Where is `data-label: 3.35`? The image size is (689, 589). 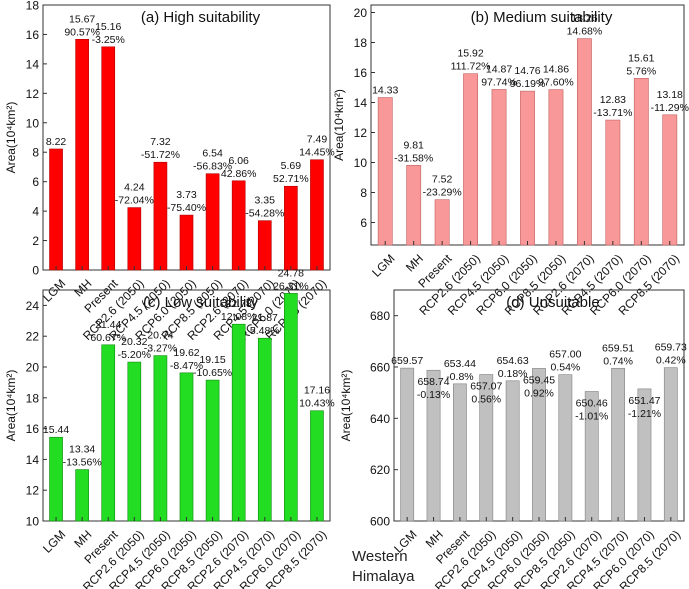
data-label: 3.35 is located at coordinates (265, 201).